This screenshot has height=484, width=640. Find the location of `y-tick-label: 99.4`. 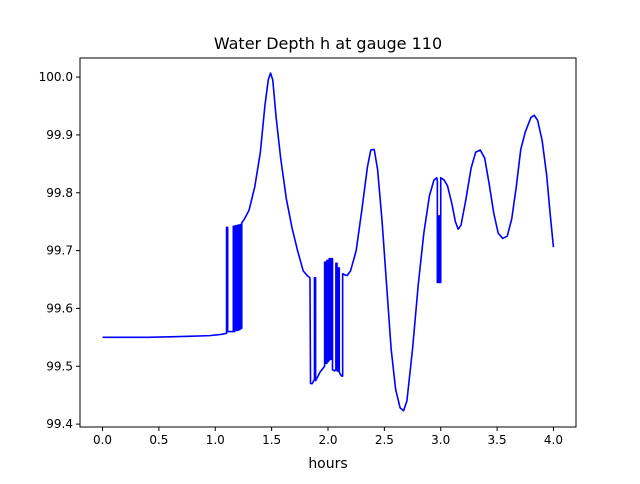

y-tick-label: 99.4 is located at coordinates (59, 424).